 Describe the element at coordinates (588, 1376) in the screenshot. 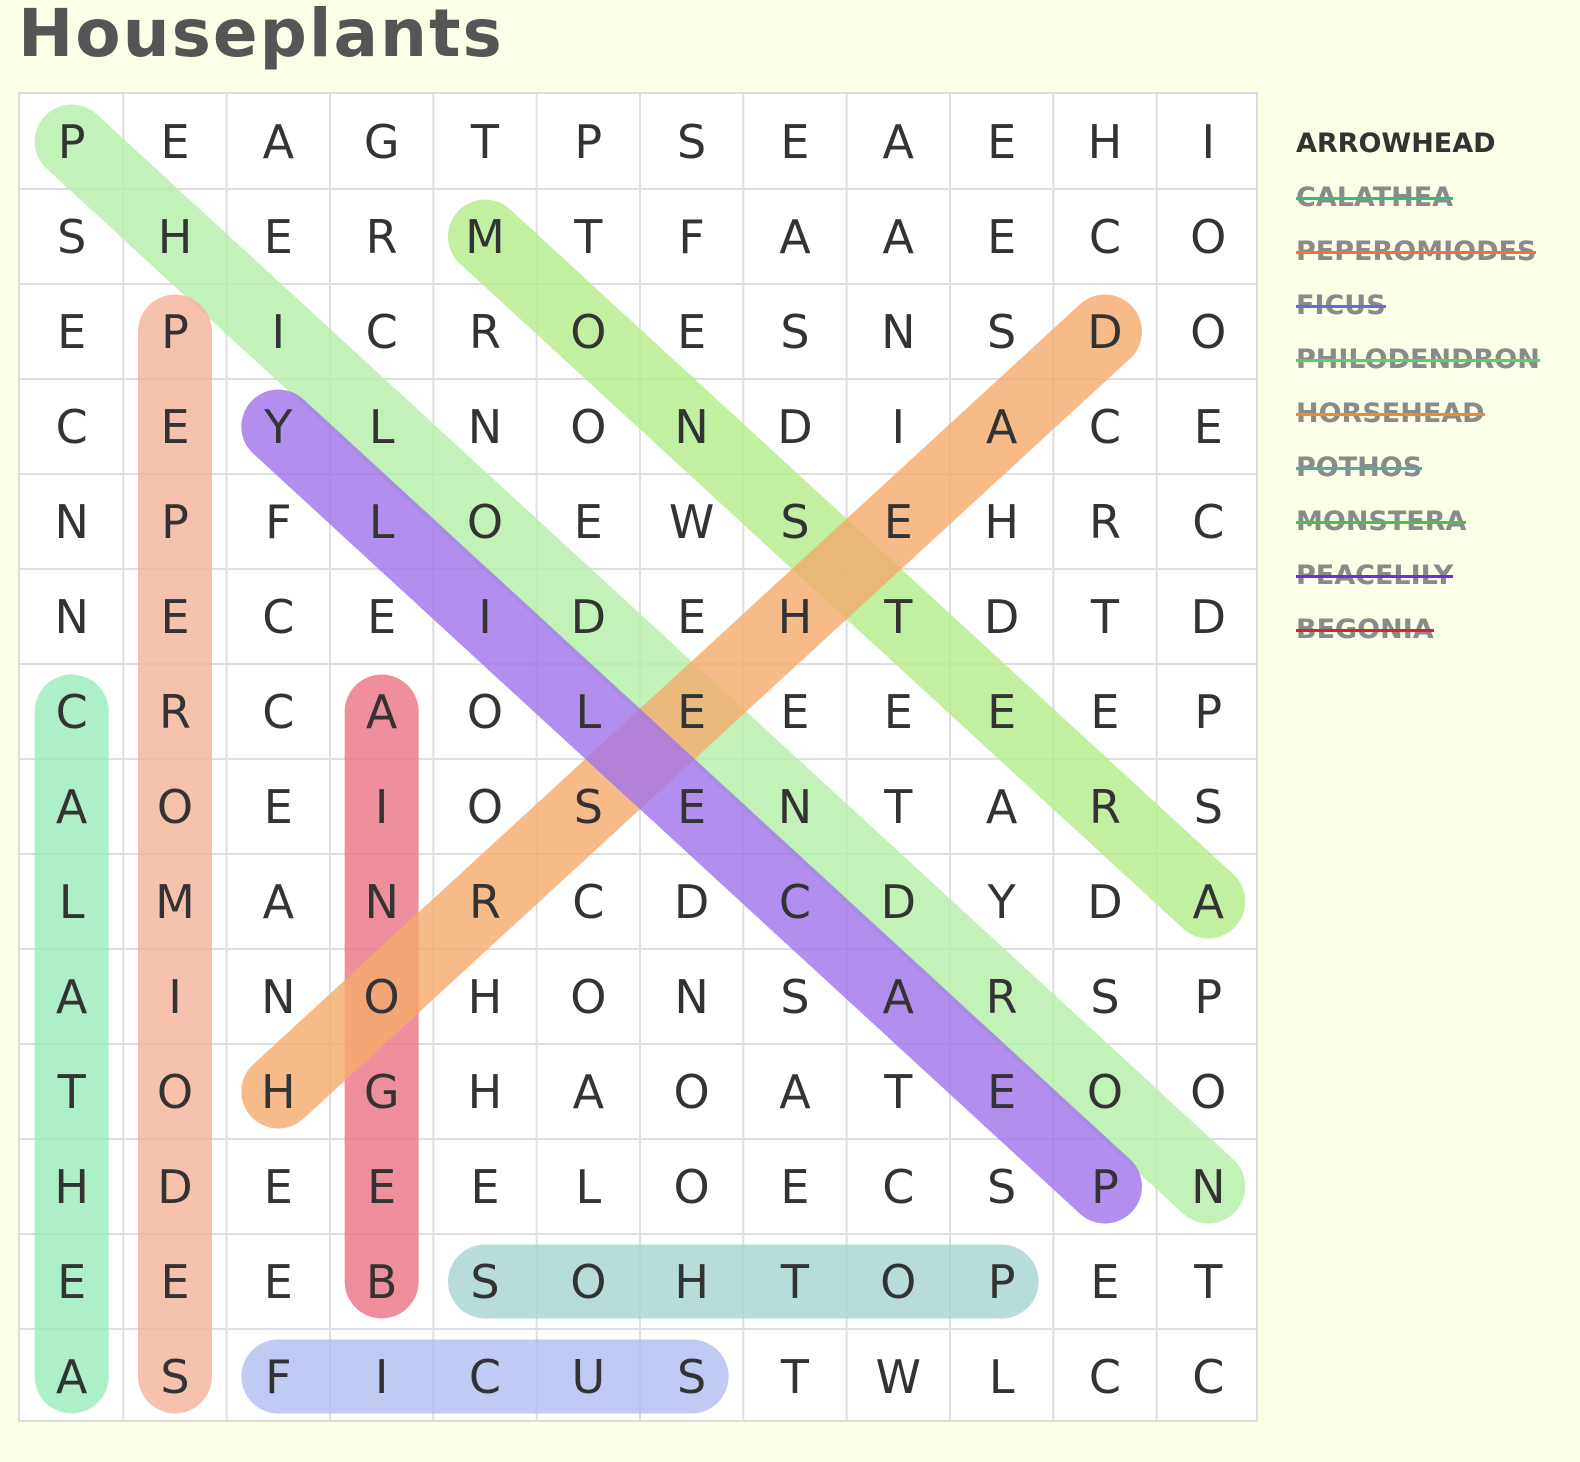

I see `grid-cell: U` at that location.